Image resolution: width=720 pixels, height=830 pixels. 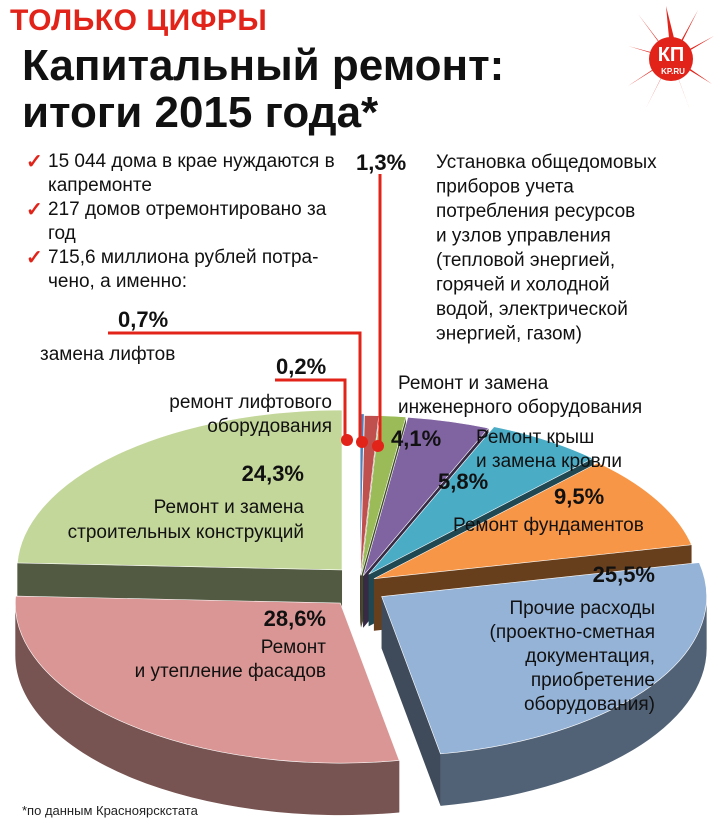 What do you see at coordinates (463, 481) in the screenshot?
I see `data-label: 5,8%` at bounding box center [463, 481].